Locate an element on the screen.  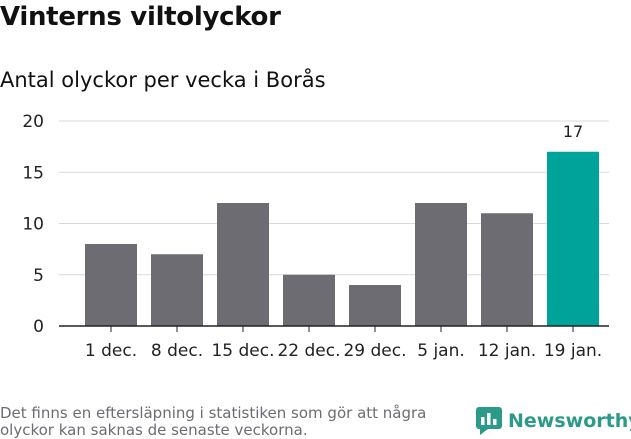
brand-name: Newsworthy is located at coordinates (569, 421).